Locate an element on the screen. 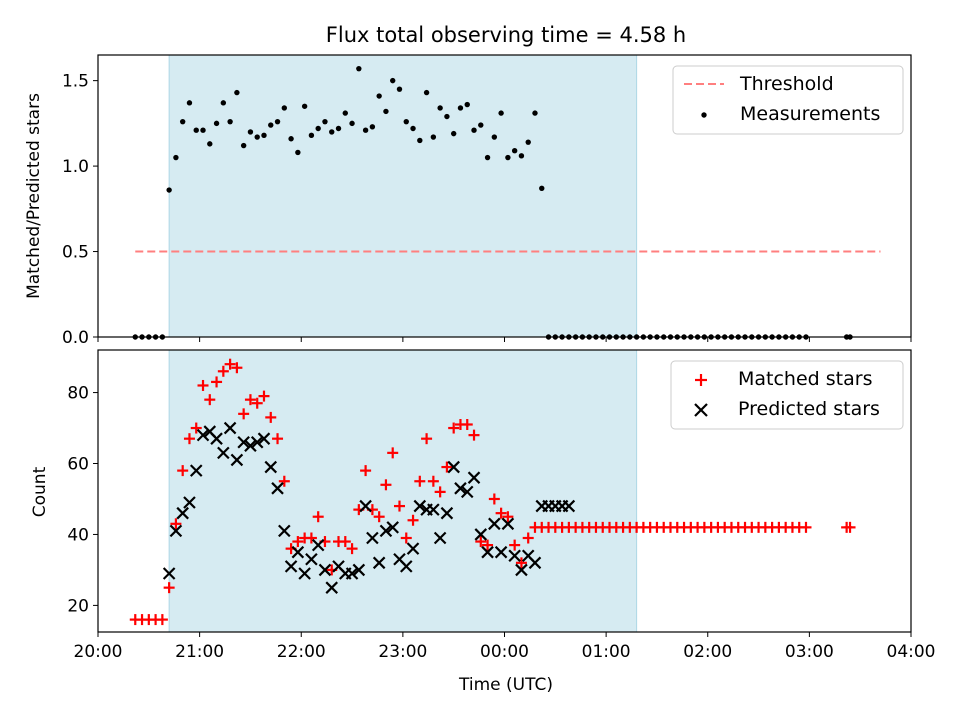 The width and height of the screenshot is (960, 720). top-y-tick-label: 1.0 is located at coordinates (75, 167).